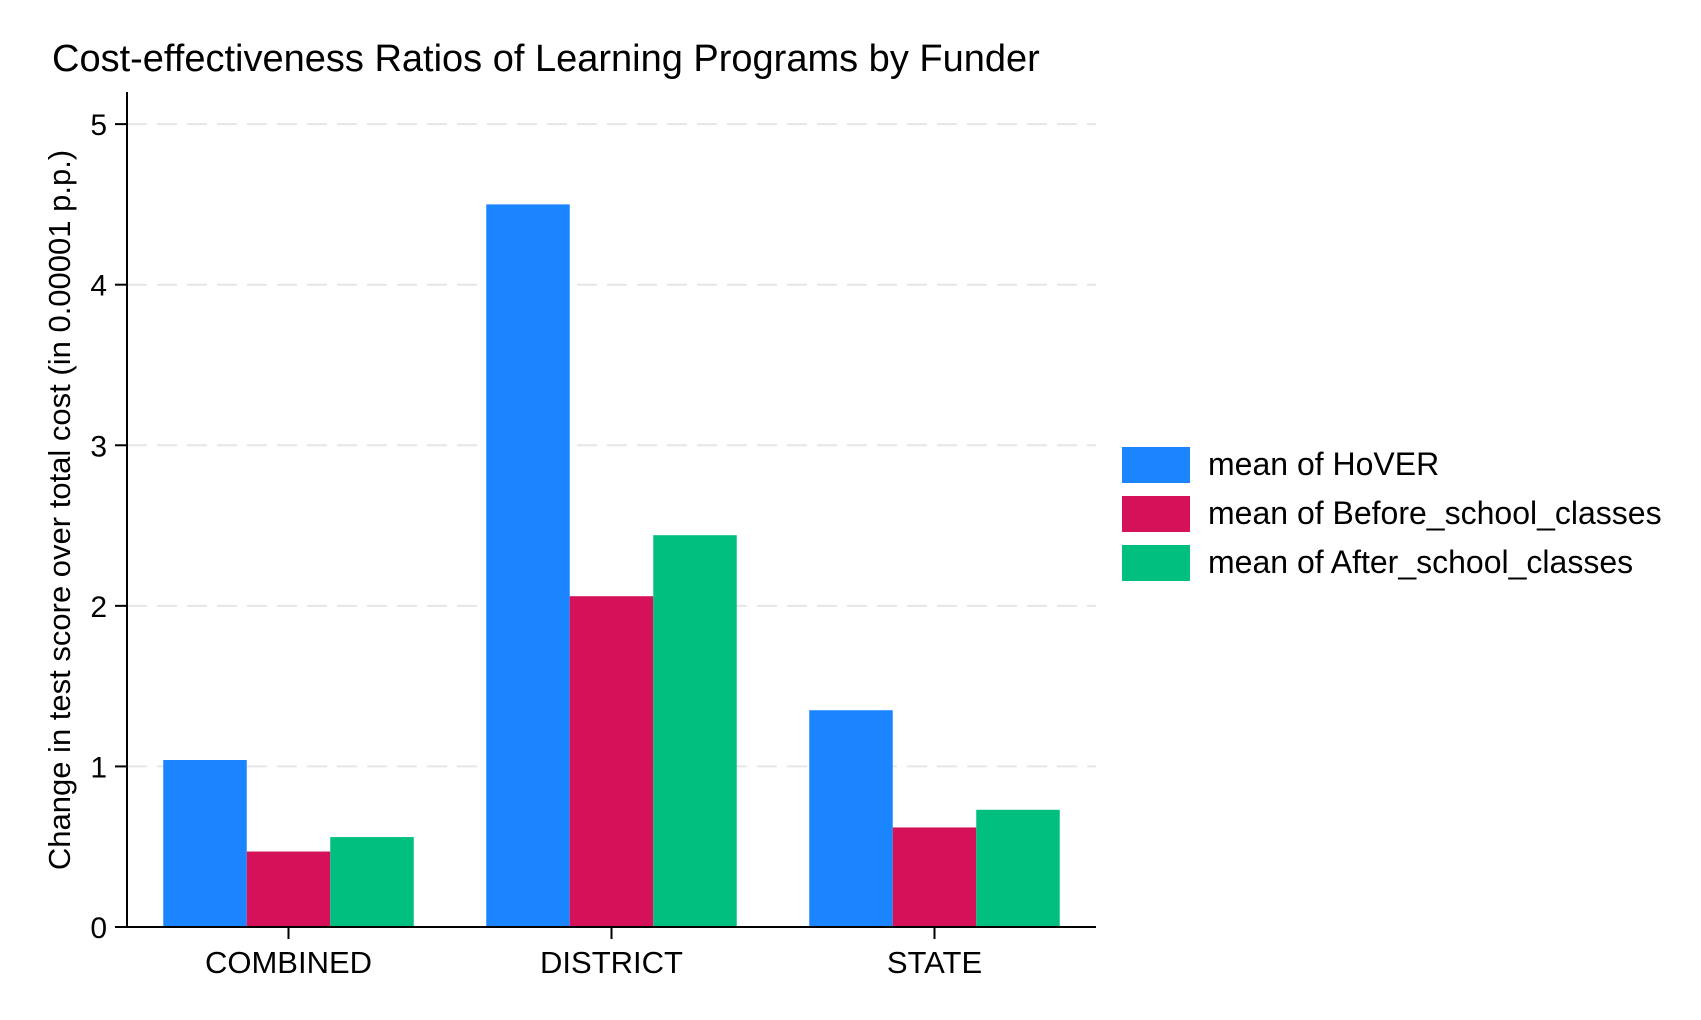 Image resolution: width=1701 pixels, height=1020 pixels. What do you see at coordinates (98, 607) in the screenshot?
I see `y-tick-label: 2` at bounding box center [98, 607].